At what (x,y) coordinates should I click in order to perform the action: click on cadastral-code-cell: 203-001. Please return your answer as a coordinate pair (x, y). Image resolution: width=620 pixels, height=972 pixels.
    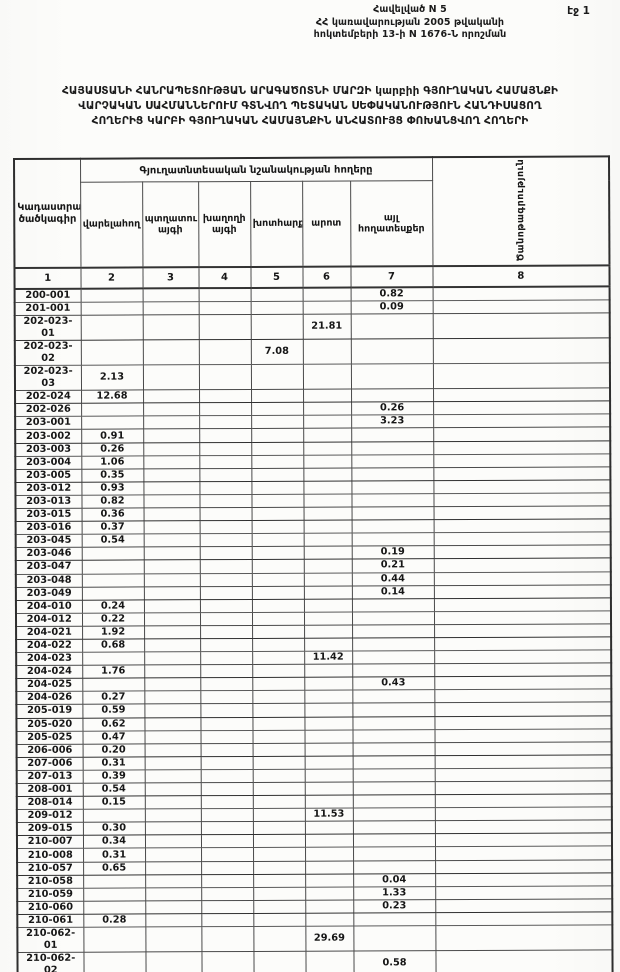
    Looking at the image, I should click on (48, 423).